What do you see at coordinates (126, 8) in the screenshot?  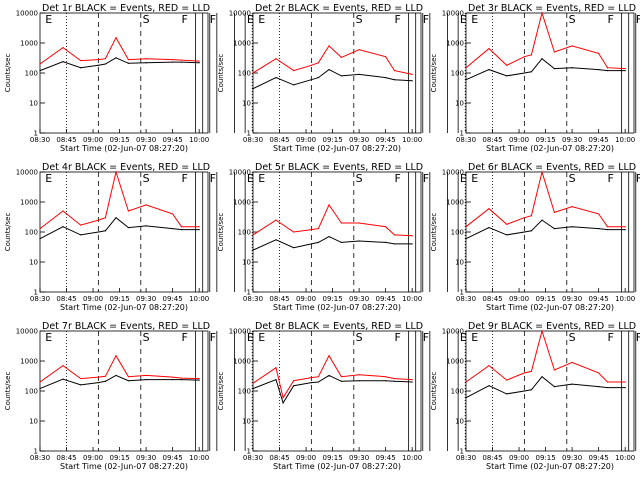 I see `panel-title: Det 1r BLACK = Events, RED = LLD` at bounding box center [126, 8].